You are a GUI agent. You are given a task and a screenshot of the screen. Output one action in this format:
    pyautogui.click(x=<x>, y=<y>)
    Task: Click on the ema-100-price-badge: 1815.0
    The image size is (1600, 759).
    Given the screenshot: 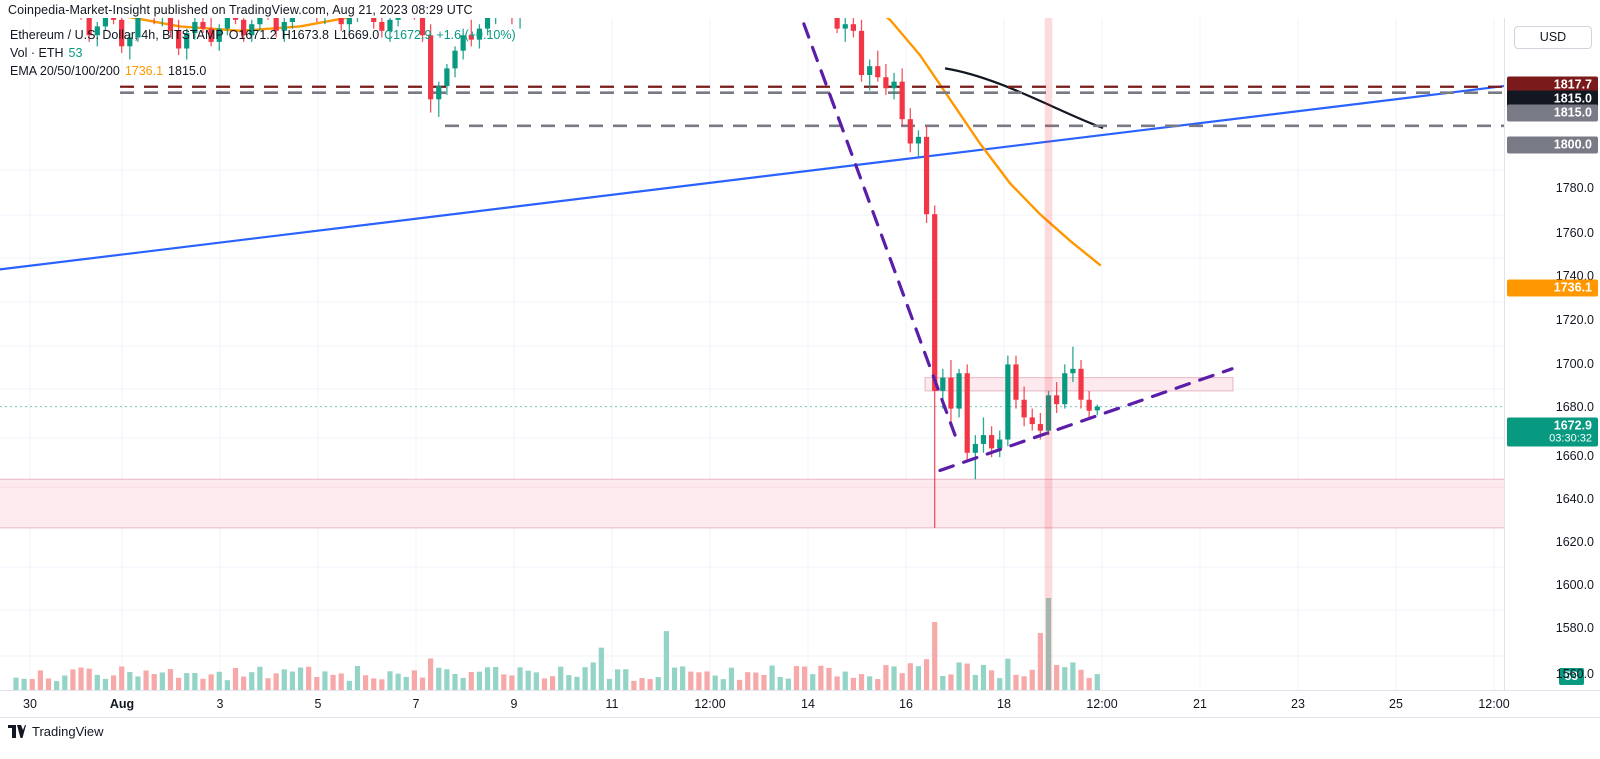 What is the action you would take?
    pyautogui.click(x=1552, y=99)
    